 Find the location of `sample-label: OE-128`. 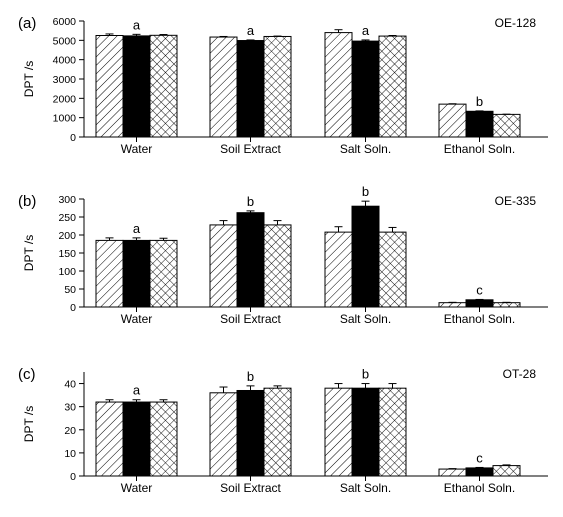

sample-label: OE-128 is located at coordinates (516, 23).